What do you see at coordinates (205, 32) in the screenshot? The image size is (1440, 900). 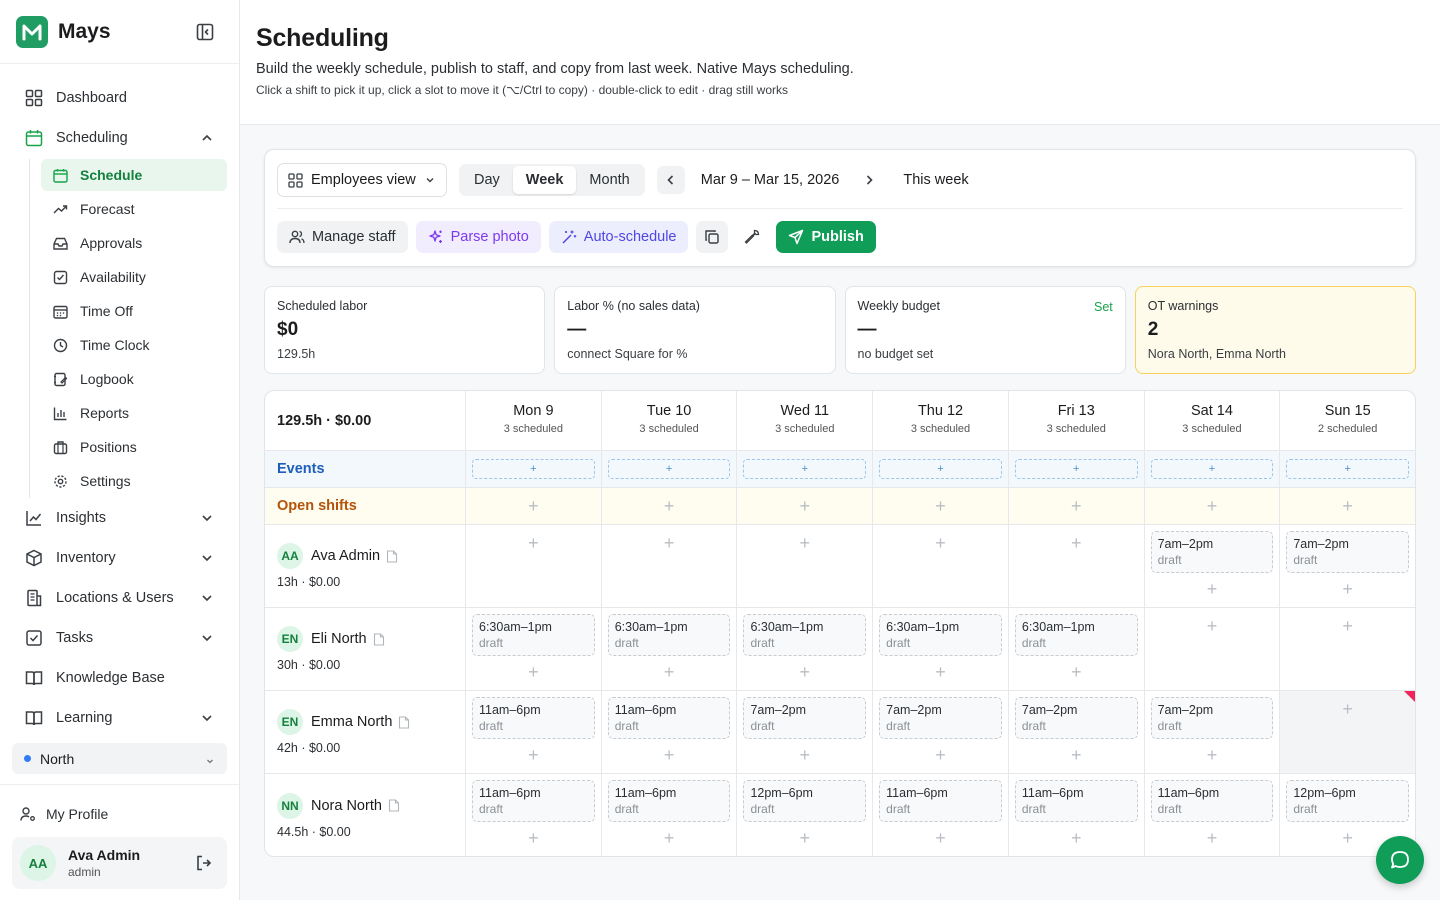 I see `sidebar-collapse-icon` at bounding box center [205, 32].